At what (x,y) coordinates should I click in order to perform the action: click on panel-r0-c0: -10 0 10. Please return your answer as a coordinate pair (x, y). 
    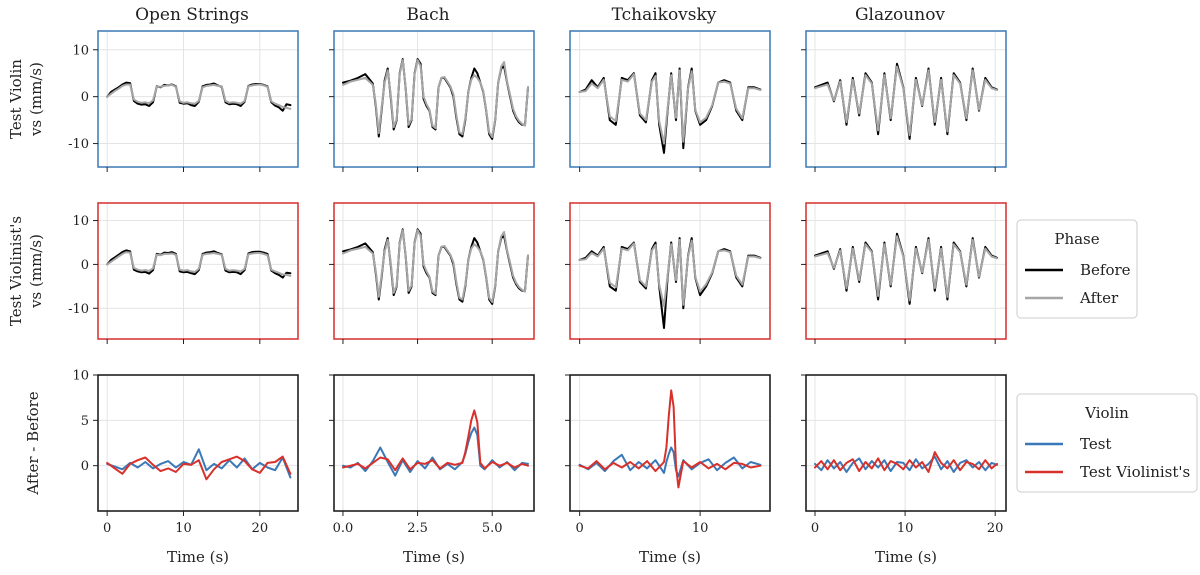
    Looking at the image, I should click on (183, 101).